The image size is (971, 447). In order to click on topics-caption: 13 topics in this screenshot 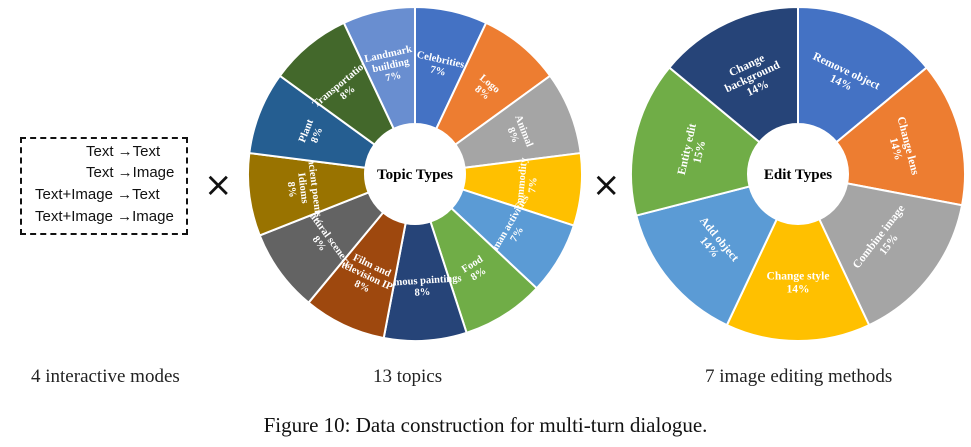, I will do `click(408, 376)`.